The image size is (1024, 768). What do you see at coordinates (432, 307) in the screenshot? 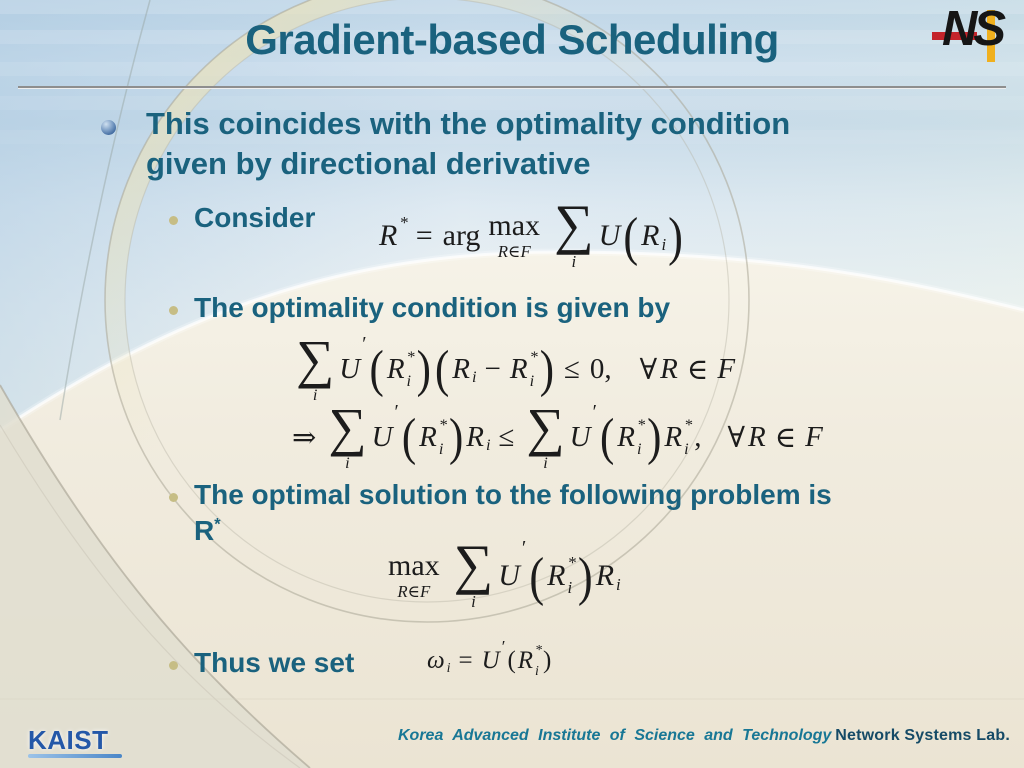
I see `subbullet-optimality: The optimality condition is given by` at bounding box center [432, 307].